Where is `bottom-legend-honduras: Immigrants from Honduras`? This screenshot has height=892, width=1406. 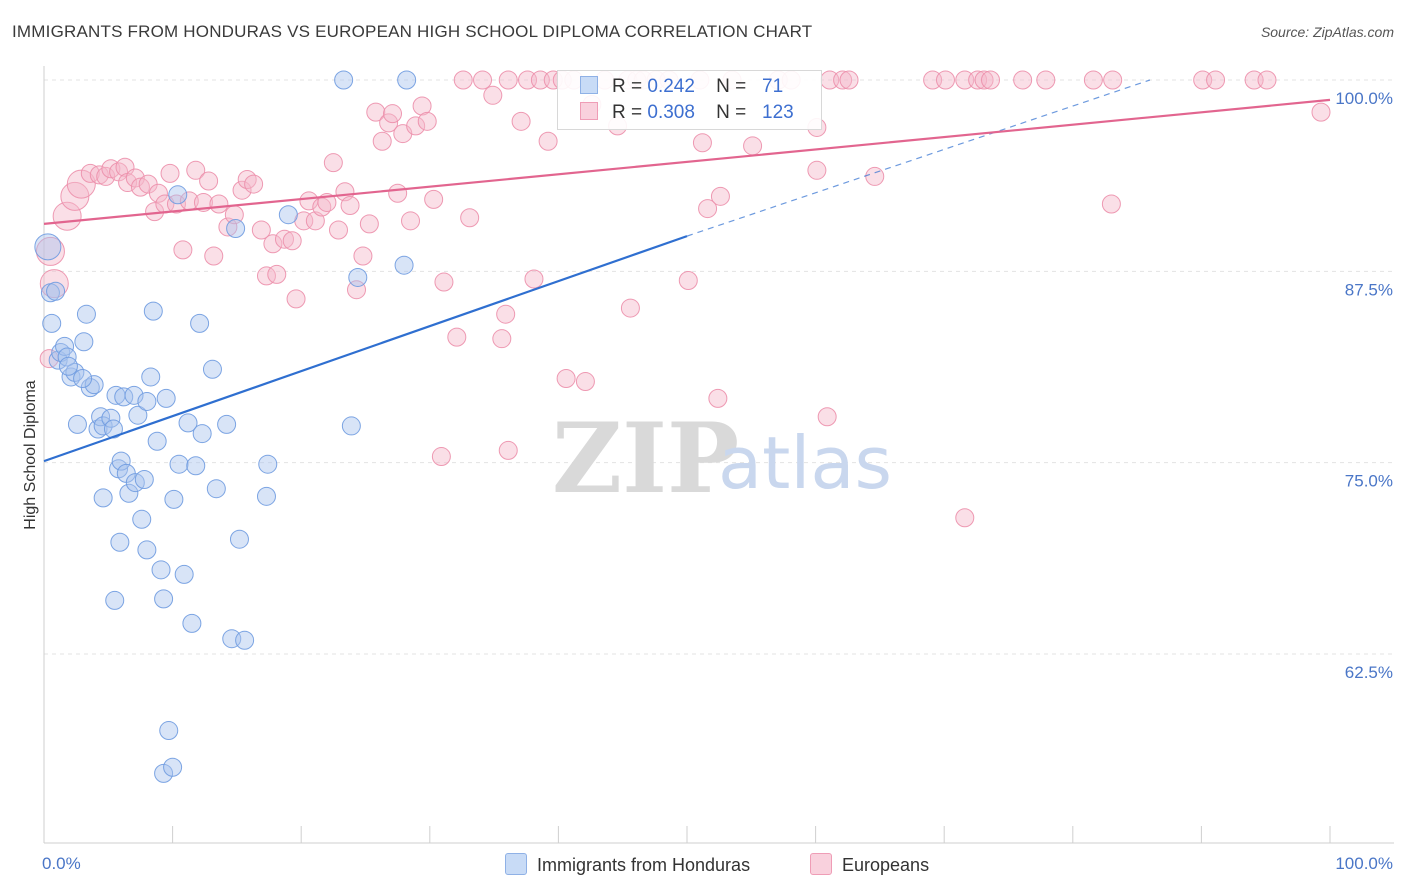
bottom-legend-honduras: Immigrants from Honduras is located at coordinates (627, 864).